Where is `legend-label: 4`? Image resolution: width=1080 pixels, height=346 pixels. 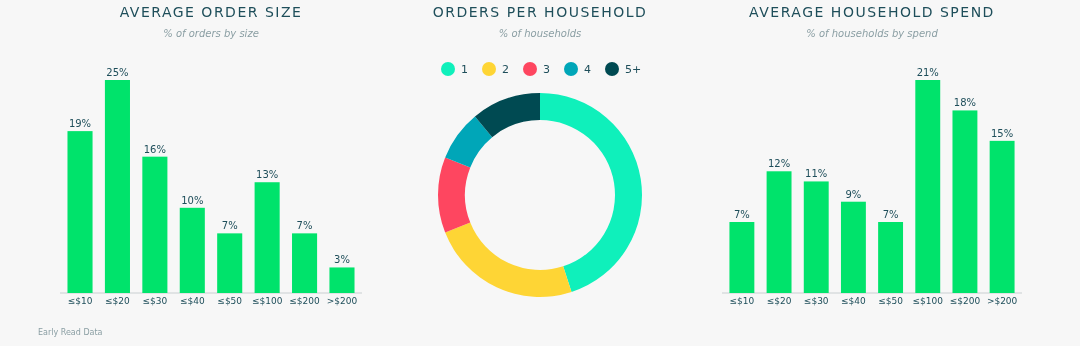 legend-label: 4 is located at coordinates (587, 69).